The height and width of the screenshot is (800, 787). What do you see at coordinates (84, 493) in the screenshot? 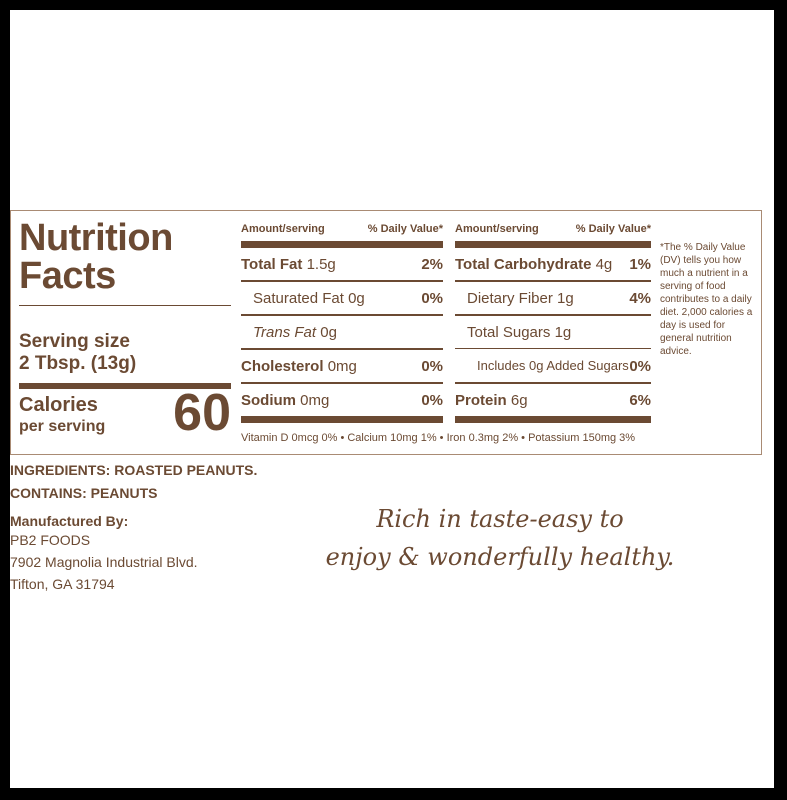
I see `allergen-text: CONTAINS: PEANUTS` at bounding box center [84, 493].